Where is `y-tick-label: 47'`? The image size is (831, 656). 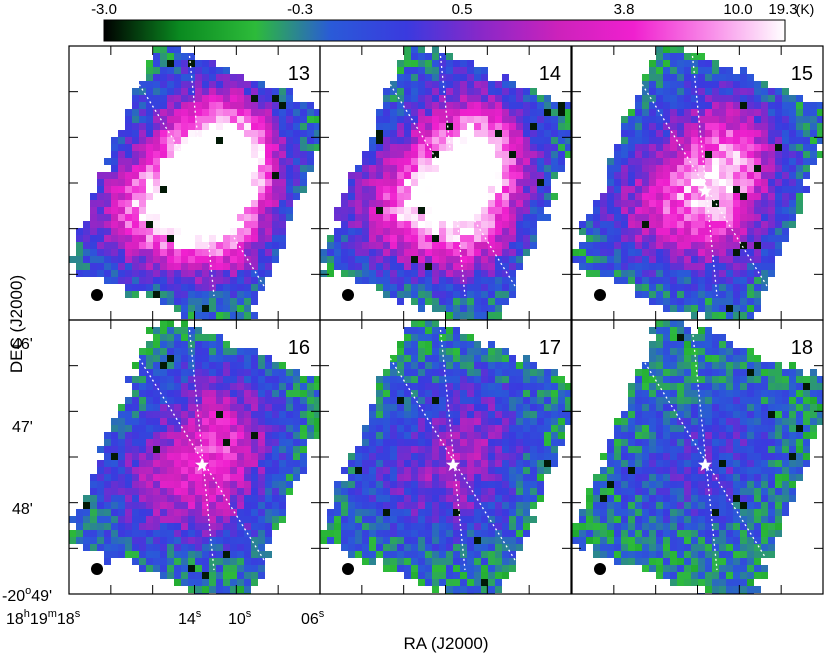
y-tick-label: 47' is located at coordinates (22, 427).